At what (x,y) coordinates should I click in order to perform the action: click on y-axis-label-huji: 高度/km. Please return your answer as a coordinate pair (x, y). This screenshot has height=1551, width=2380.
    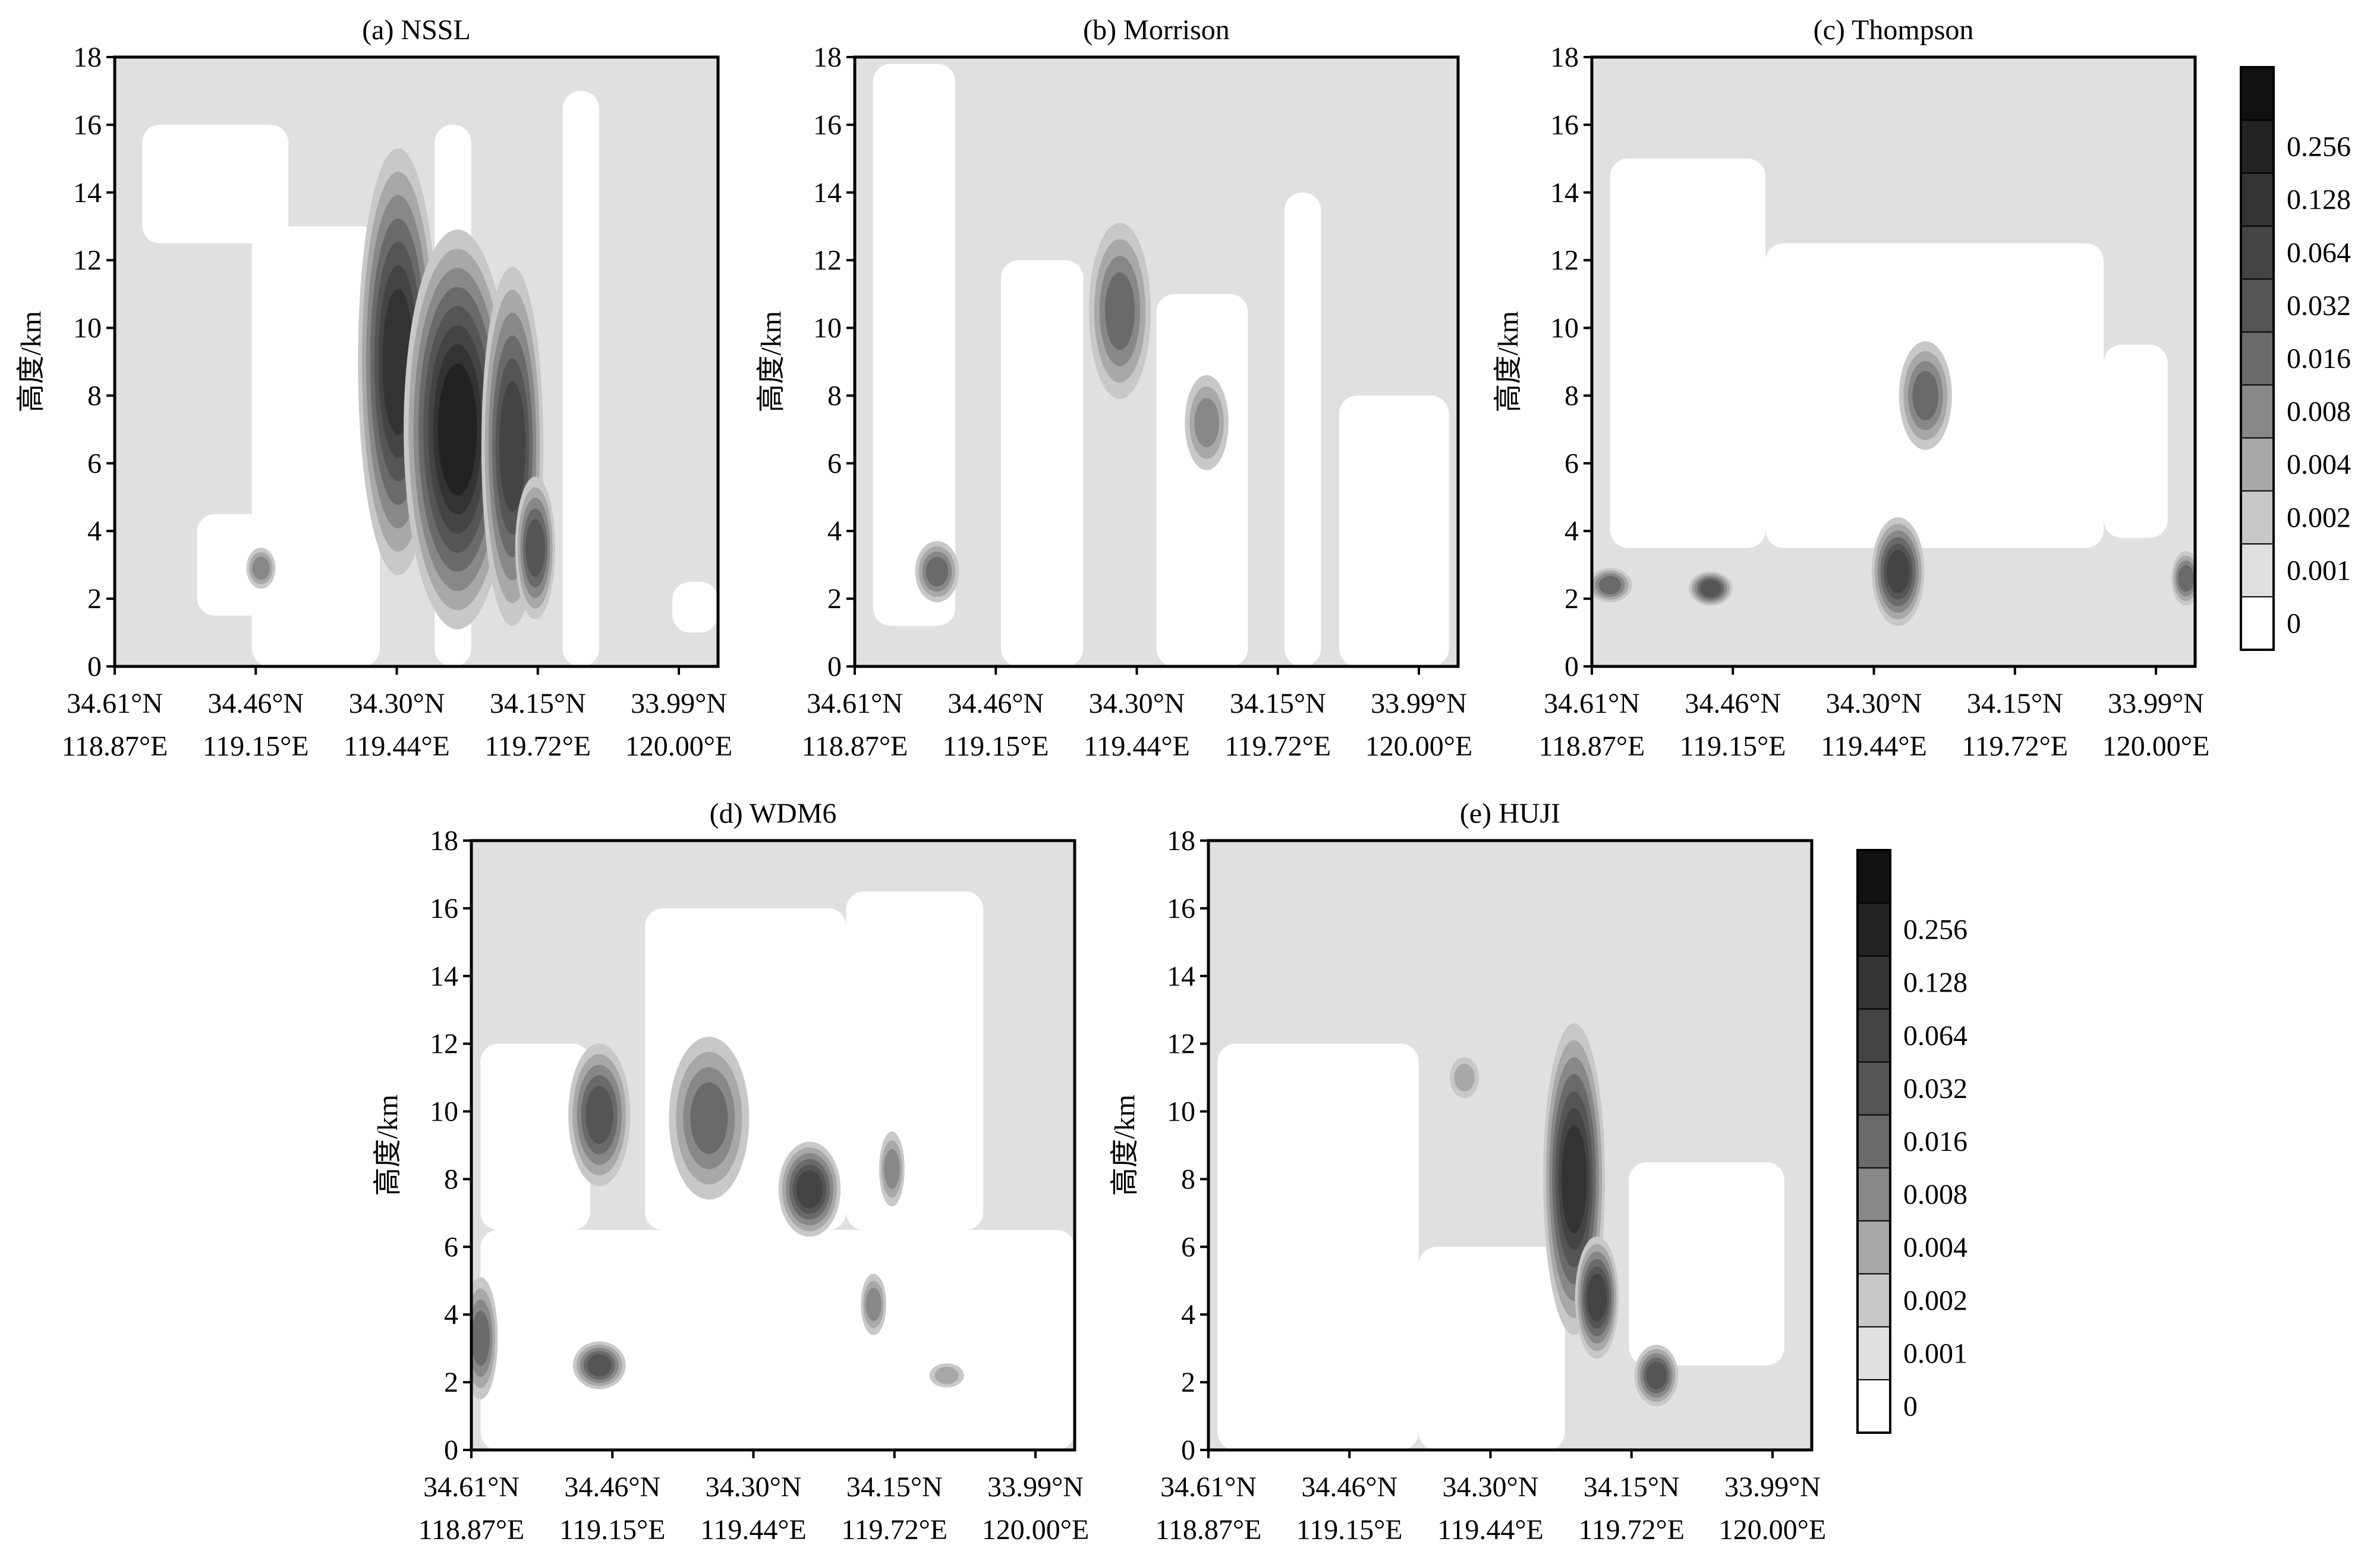
    Looking at the image, I should click on (1125, 1145).